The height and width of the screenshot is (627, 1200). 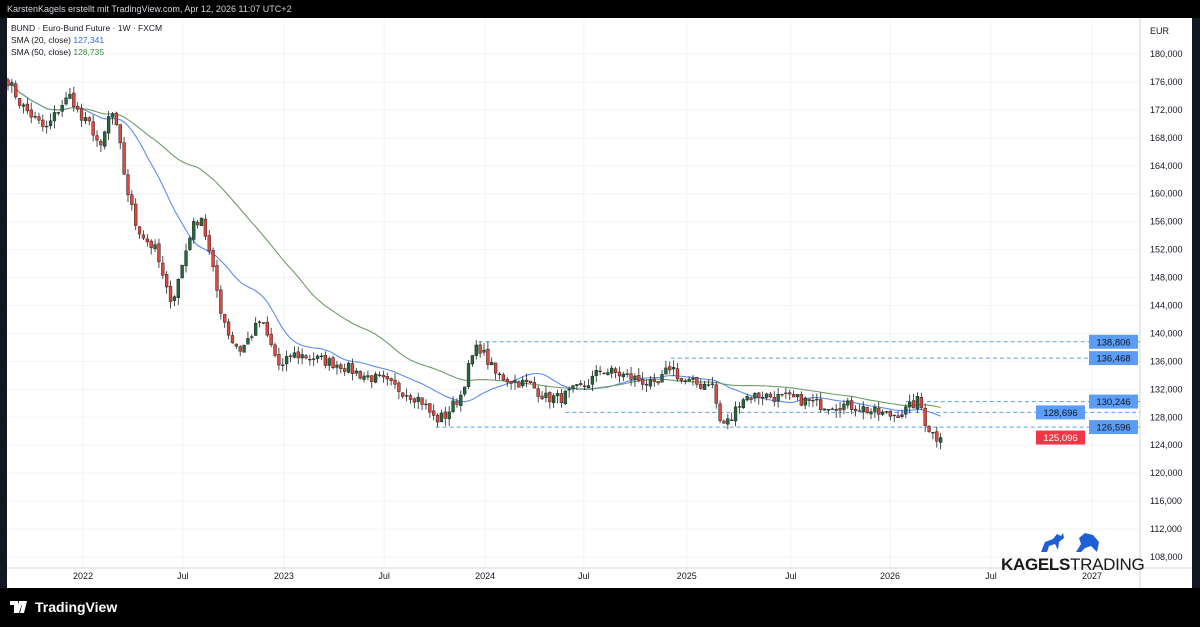 What do you see at coordinates (1113, 428) in the screenshot?
I see `price-tag-label: 126,596` at bounding box center [1113, 428].